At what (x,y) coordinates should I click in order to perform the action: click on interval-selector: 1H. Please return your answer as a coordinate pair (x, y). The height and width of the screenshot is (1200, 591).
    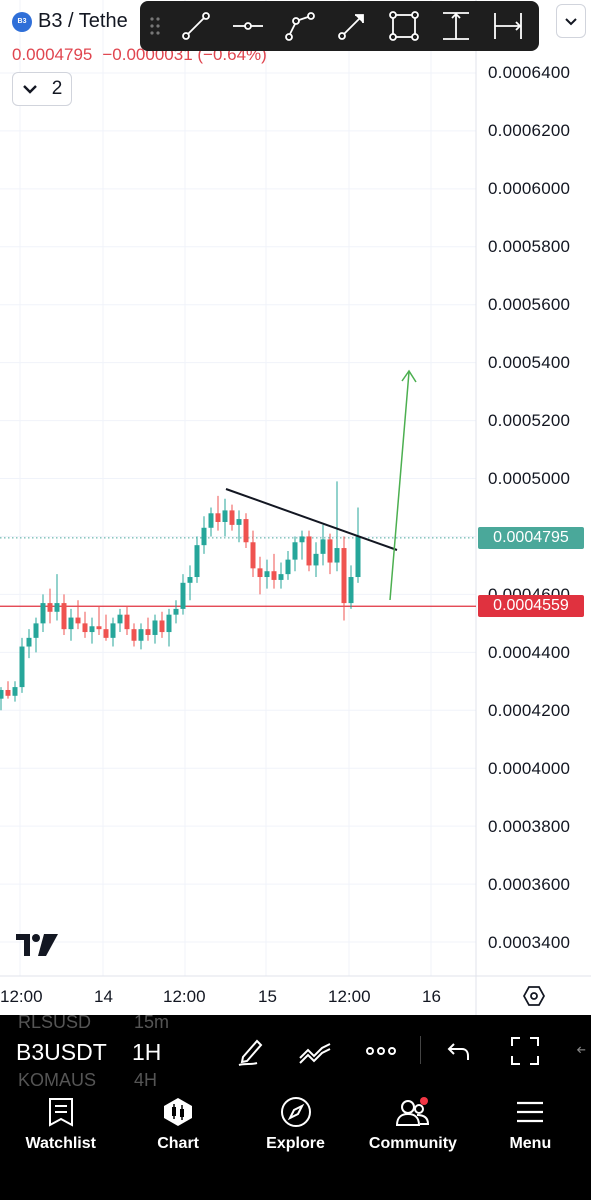
    Looking at the image, I should click on (147, 1052).